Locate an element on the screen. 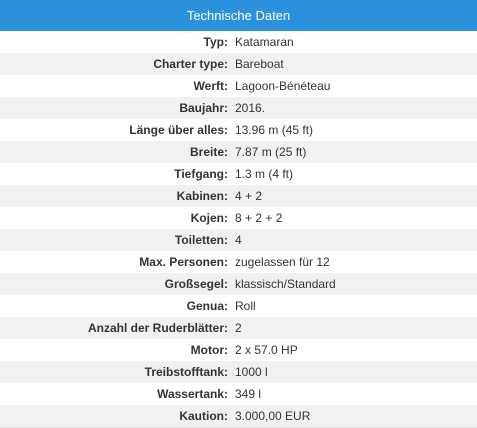 The image size is (477, 428). spec-row-charter-type: Charter type: Bareboat is located at coordinates (238, 64).